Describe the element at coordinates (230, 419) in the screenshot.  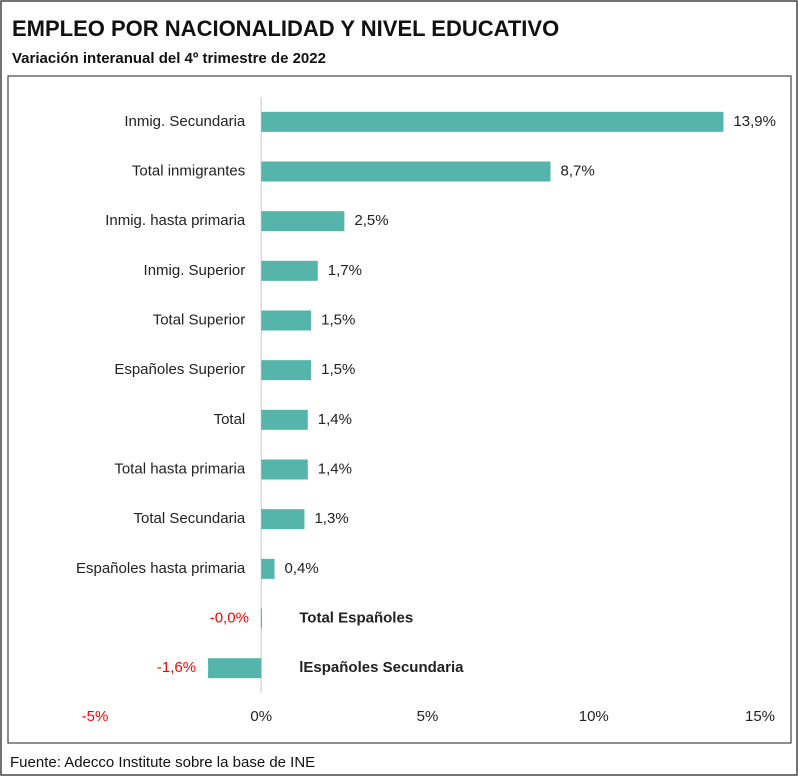
I see `category-label: Total` at that location.